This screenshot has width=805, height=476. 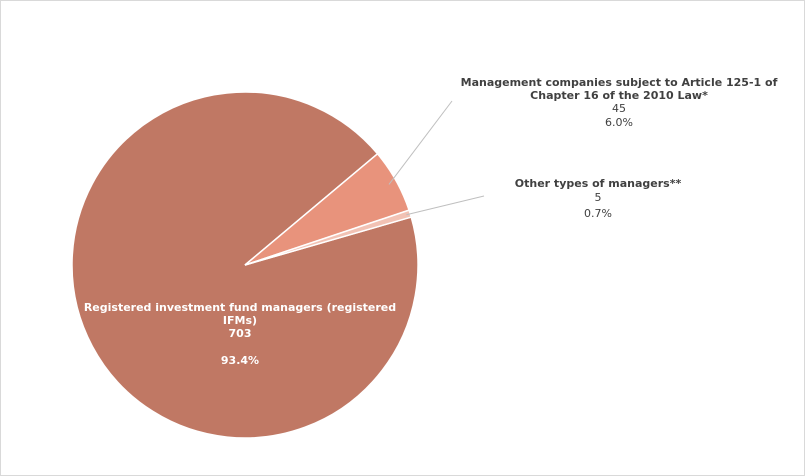 I want to click on management-companies-percent: 6.0%, so click(x=619, y=122).